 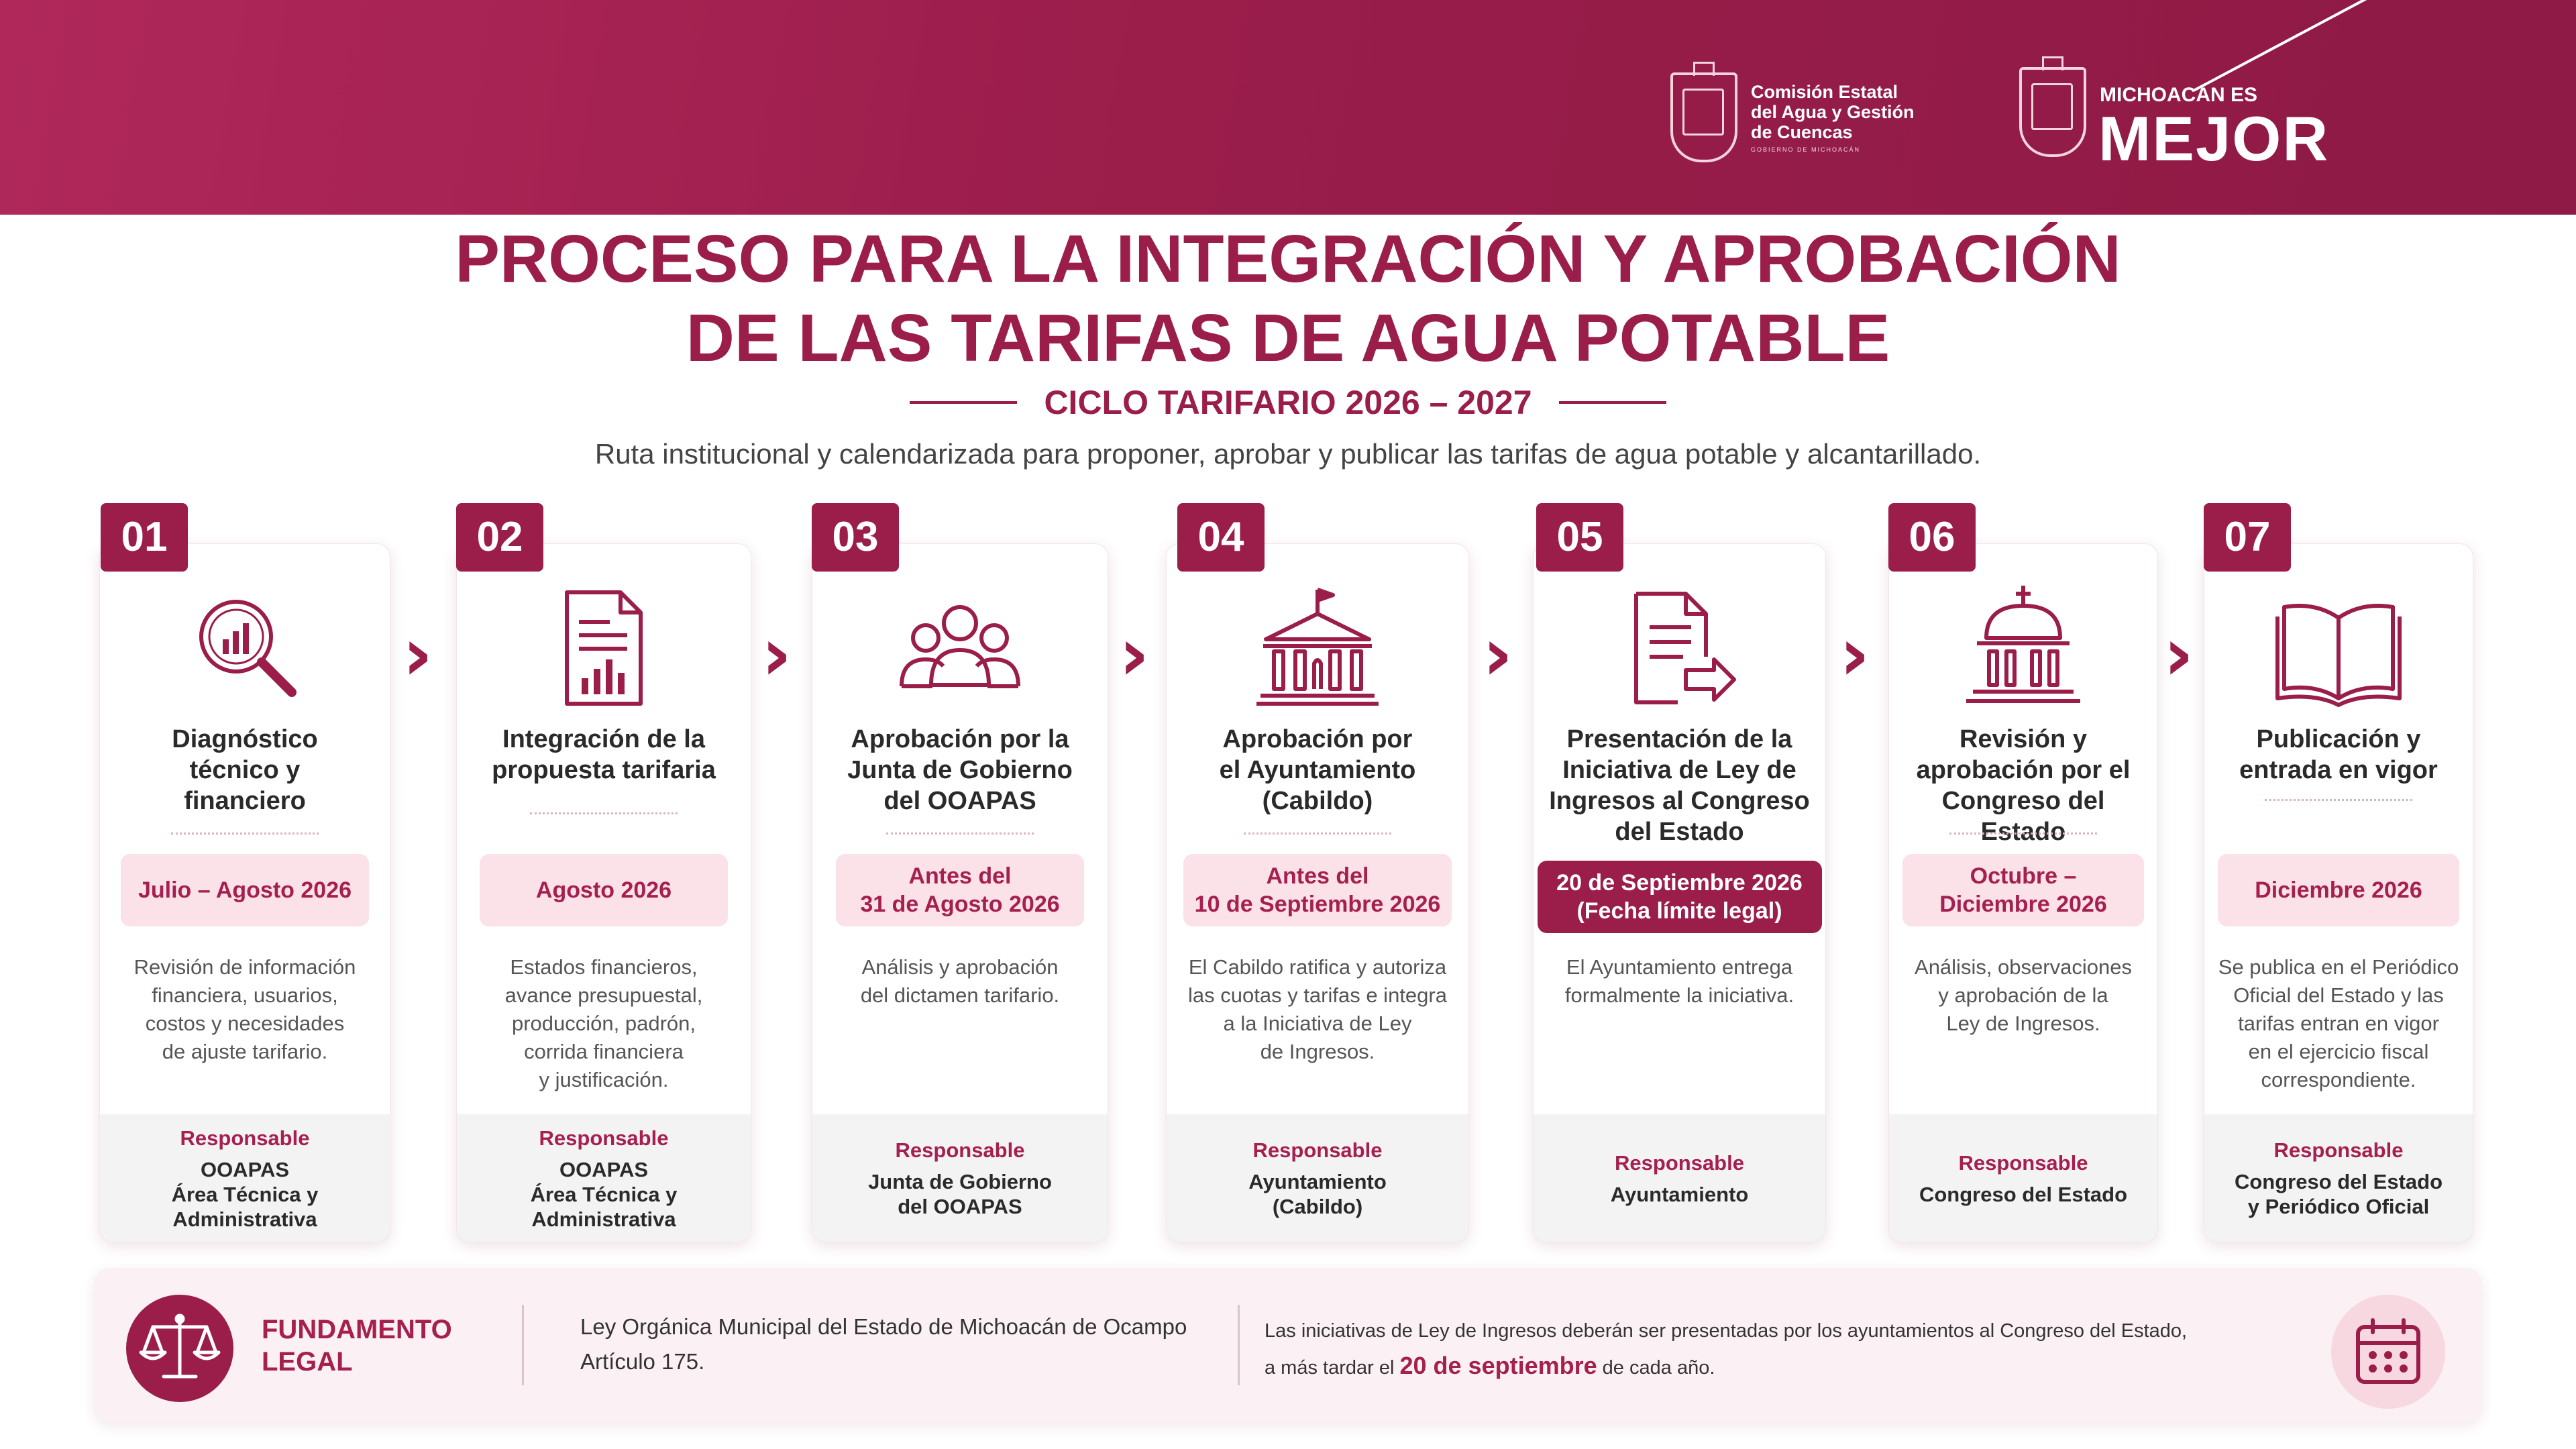 What do you see at coordinates (2388, 1352) in the screenshot?
I see `calendar-icon` at bounding box center [2388, 1352].